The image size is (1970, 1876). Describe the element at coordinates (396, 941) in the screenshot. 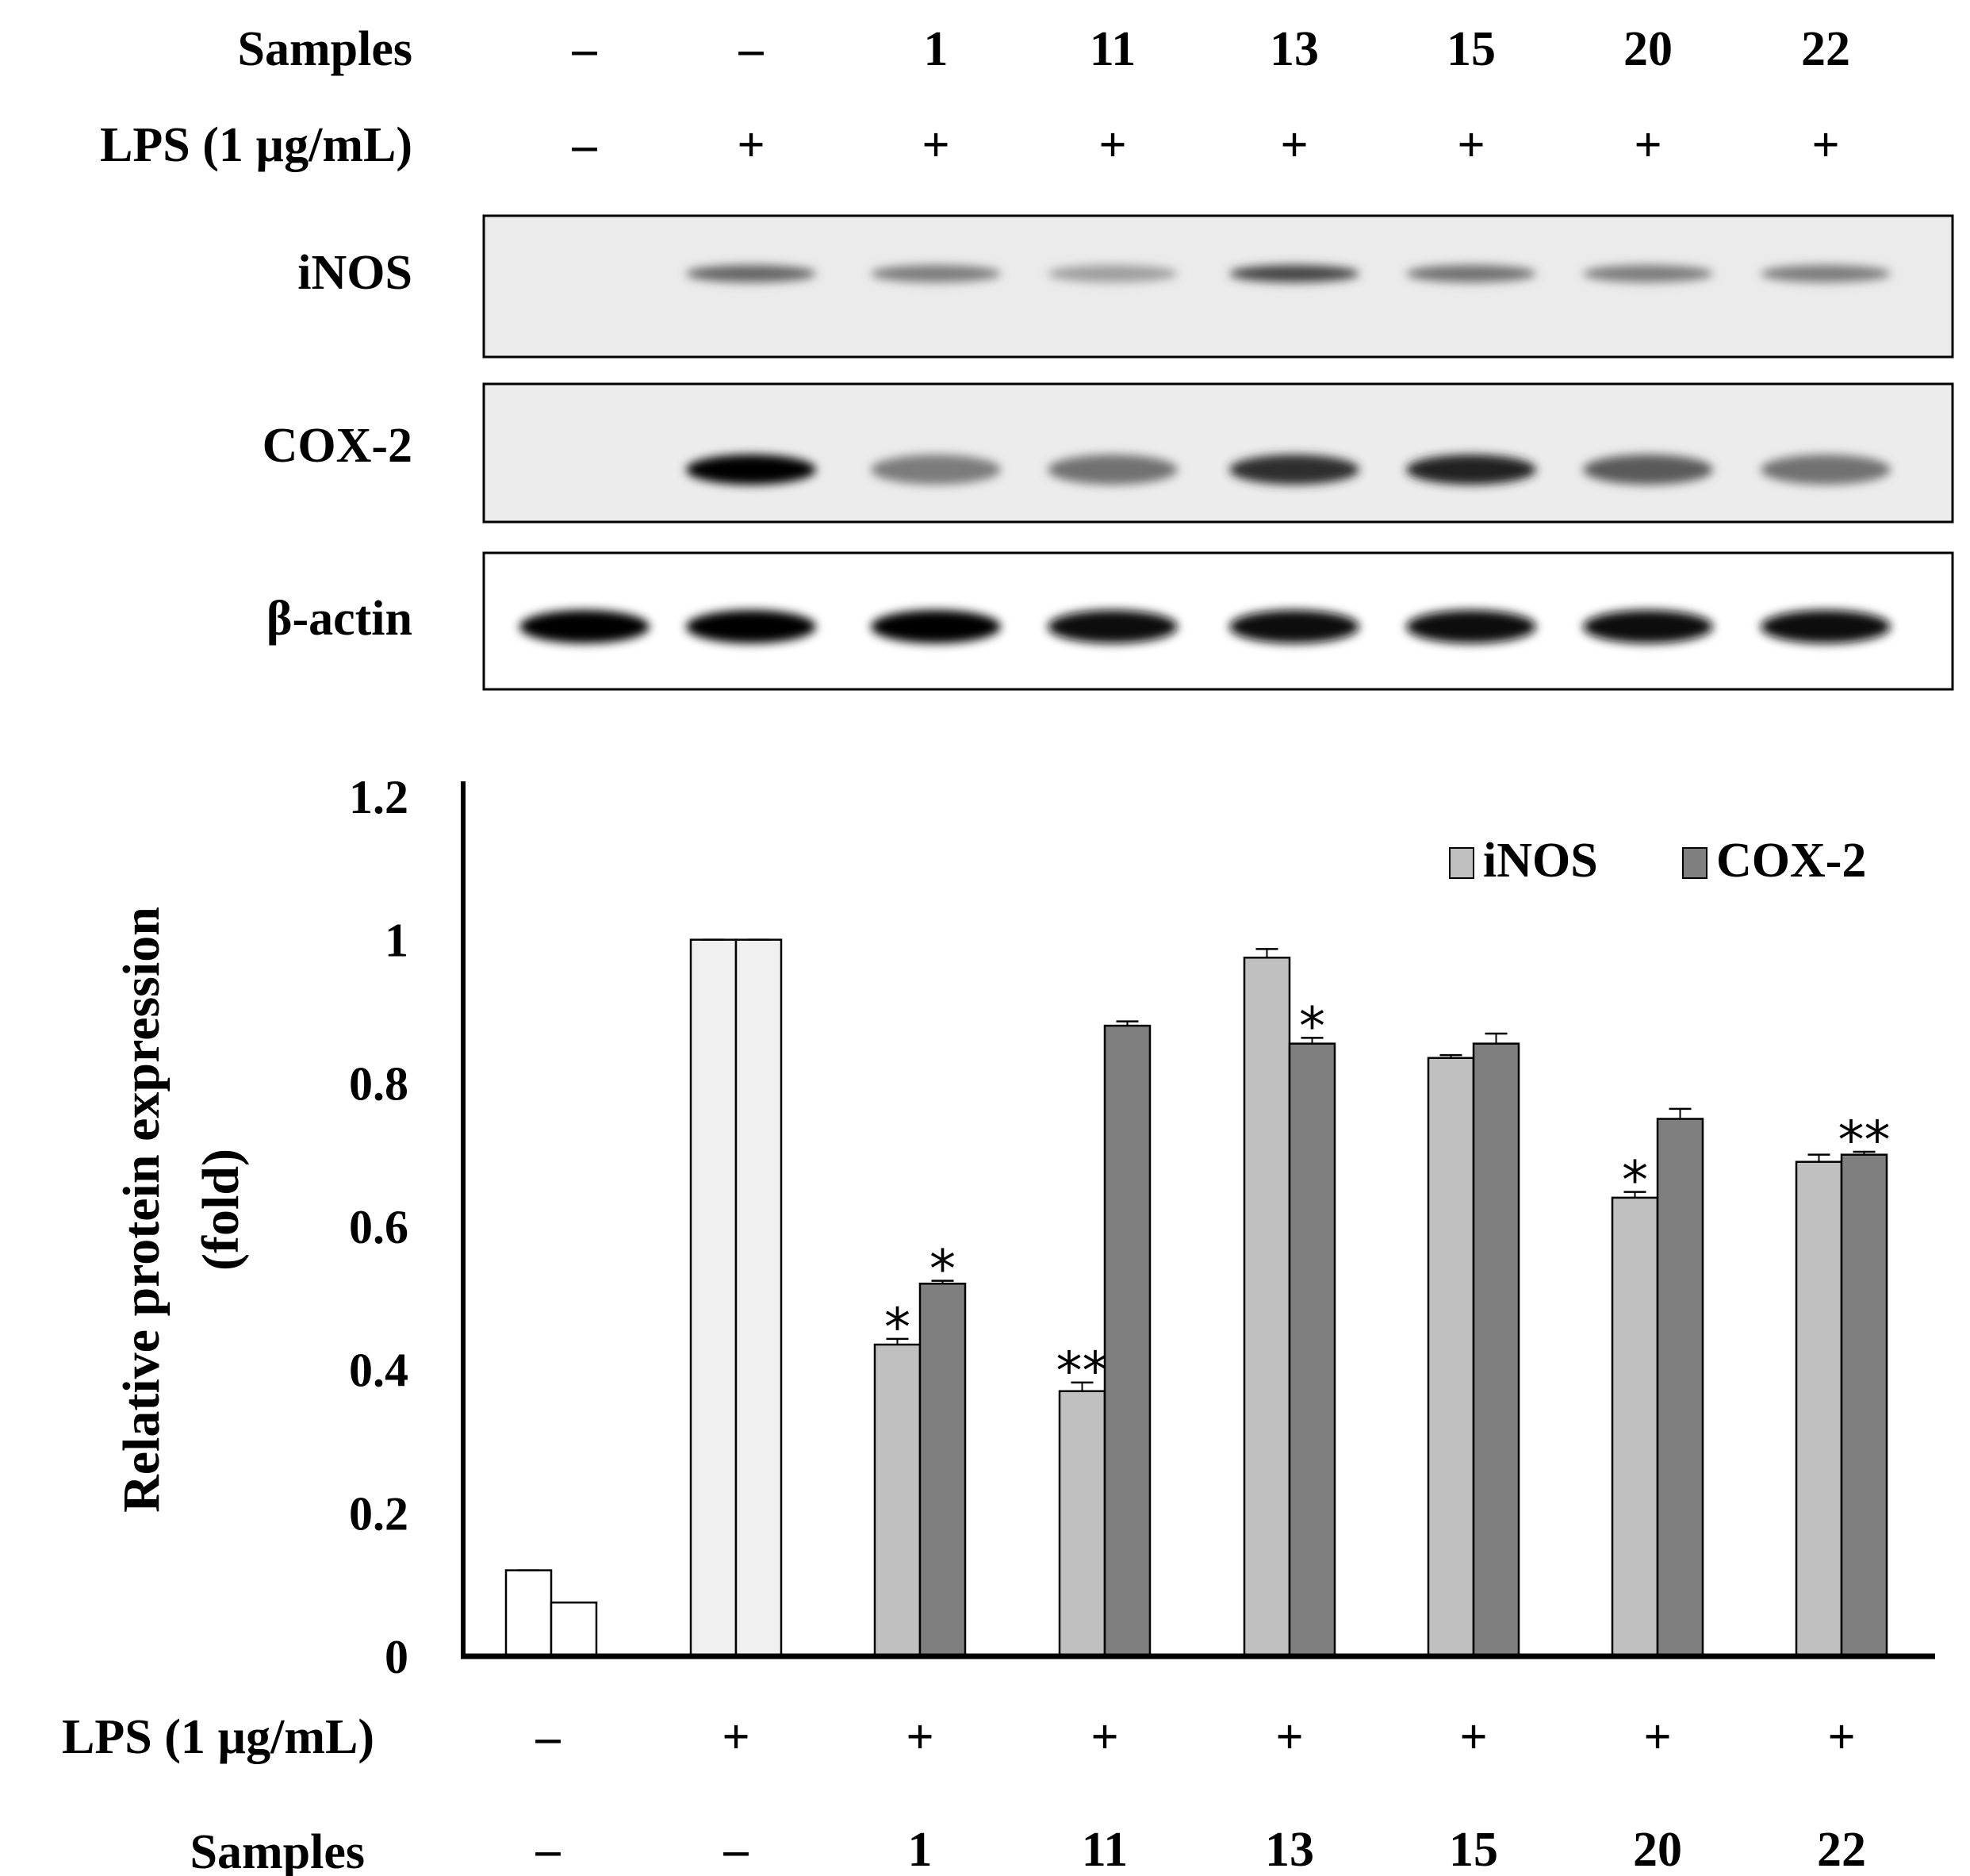

I see `y-tick-label: 1` at that location.